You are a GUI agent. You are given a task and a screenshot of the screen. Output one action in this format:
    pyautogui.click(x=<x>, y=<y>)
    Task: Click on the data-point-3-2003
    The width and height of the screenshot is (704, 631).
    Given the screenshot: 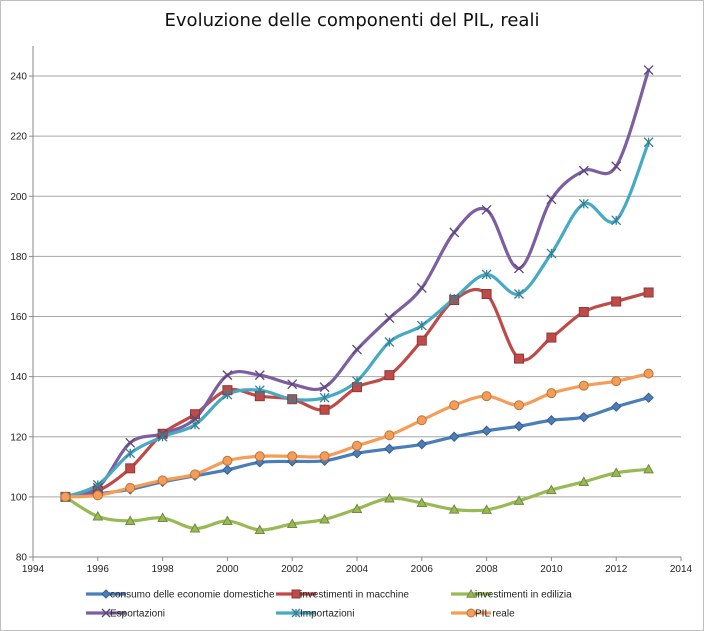 What is the action you would take?
    pyautogui.click(x=324, y=387)
    